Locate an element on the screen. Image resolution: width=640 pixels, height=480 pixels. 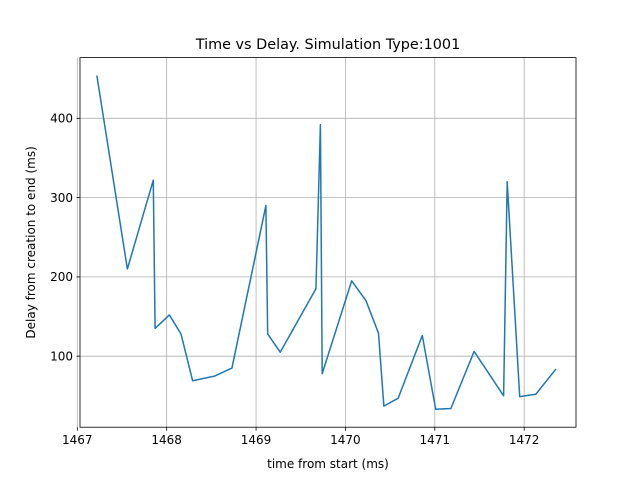
y-tick-label: 300 is located at coordinates (61, 198).